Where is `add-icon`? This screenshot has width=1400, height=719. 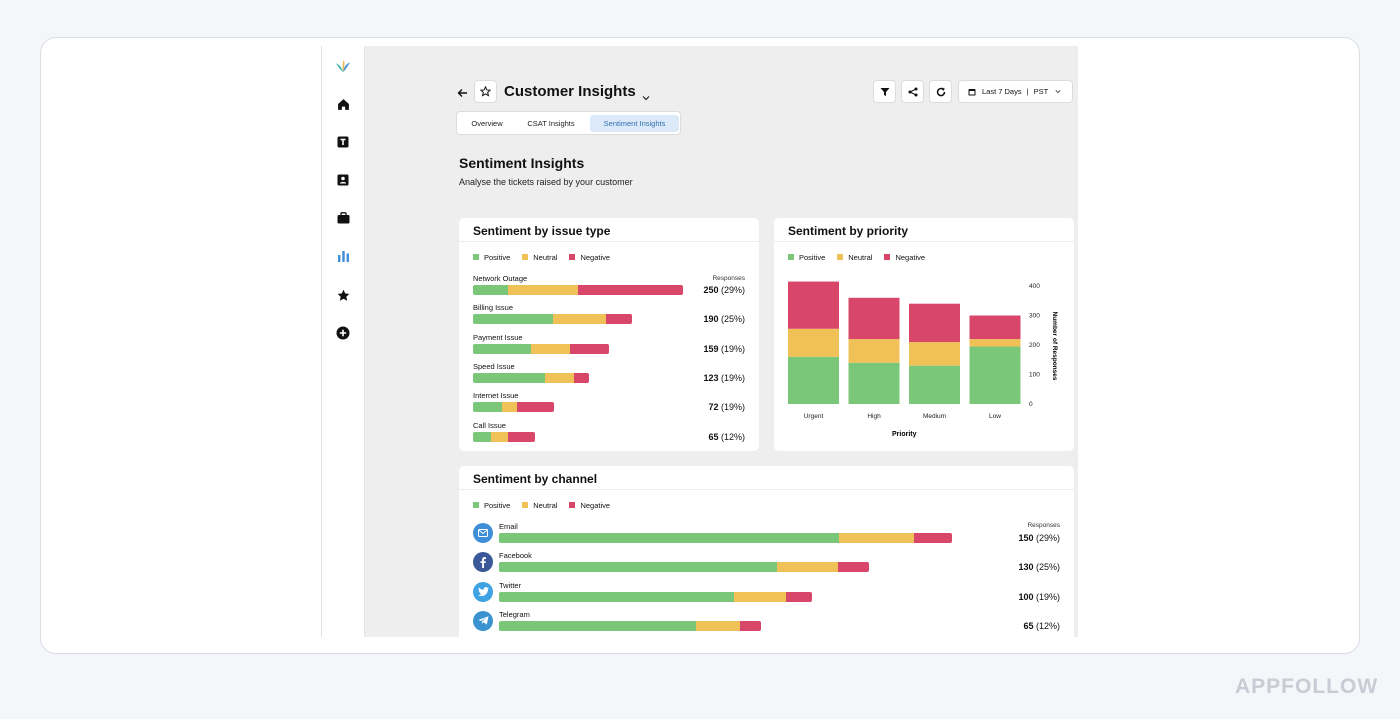
add-icon is located at coordinates (343, 333).